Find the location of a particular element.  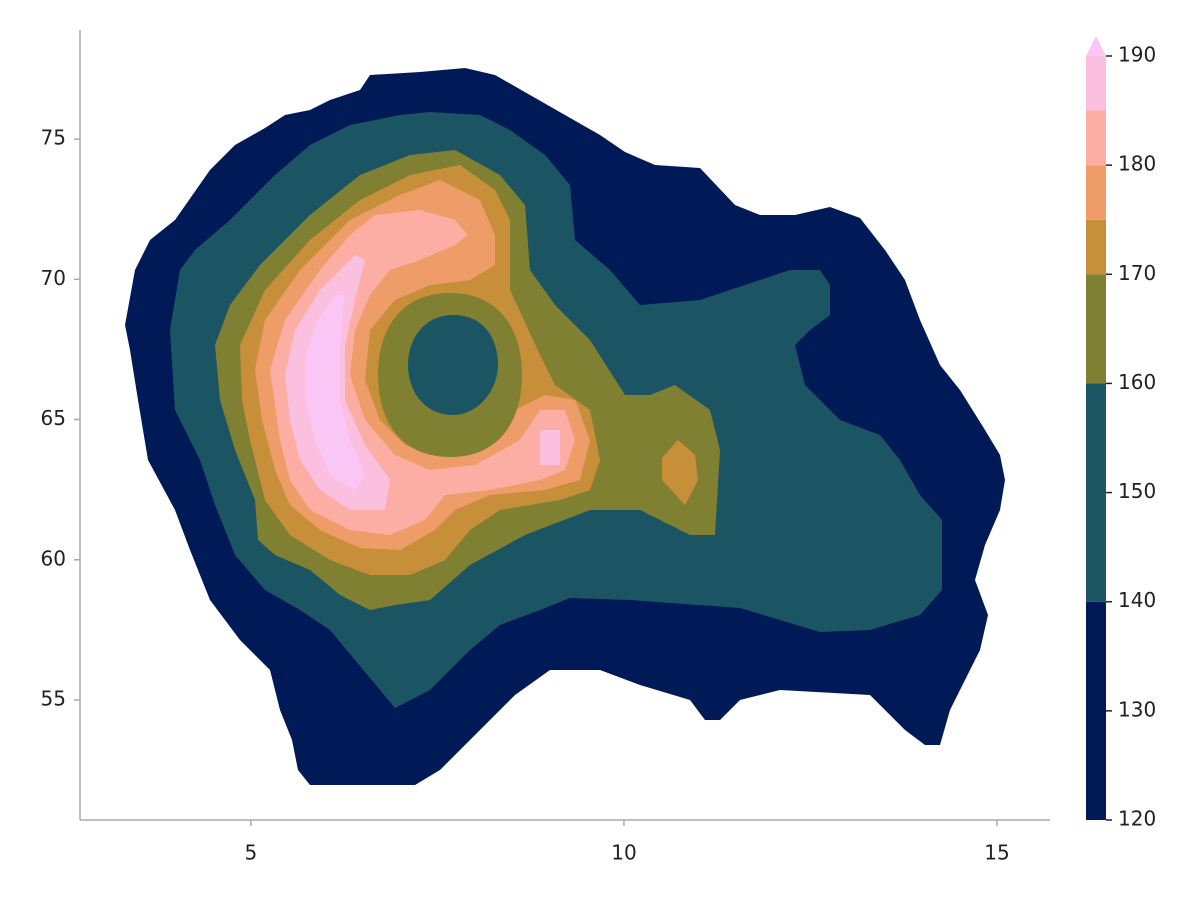

colorbar-tick-label: 190 is located at coordinates (1137, 55).